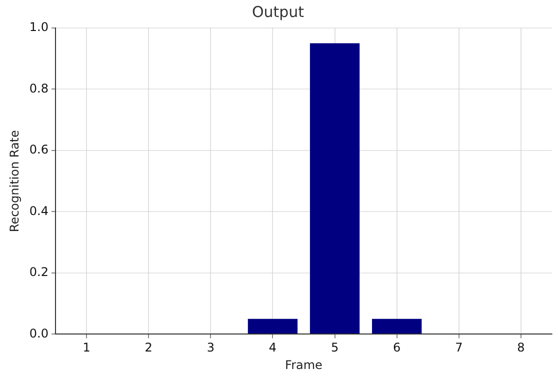 The width and height of the screenshot is (558, 379). Describe the element at coordinates (38, 149) in the screenshot. I see `y-tick-label: 0.6` at that location.